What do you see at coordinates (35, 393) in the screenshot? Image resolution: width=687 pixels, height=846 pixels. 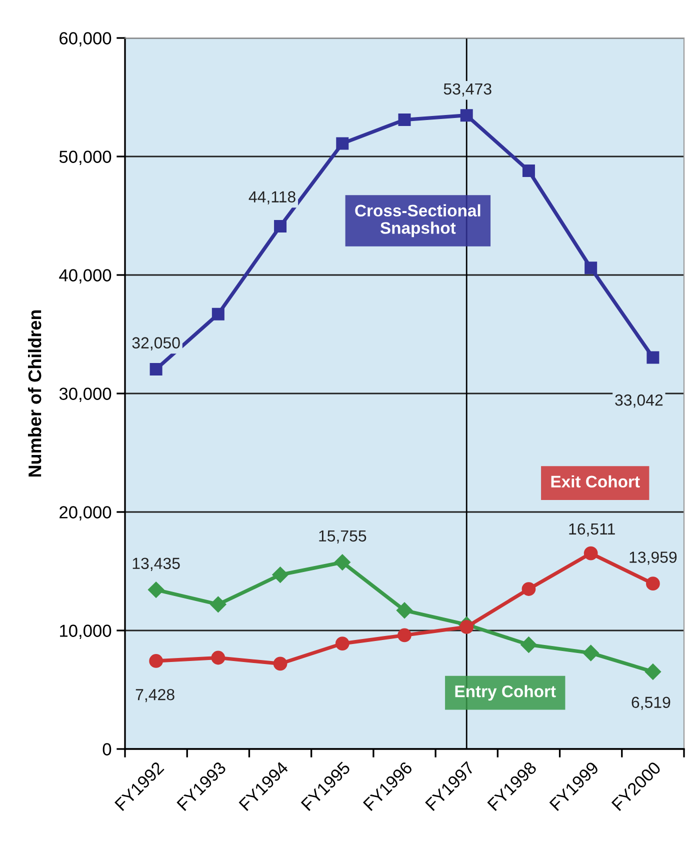 I see `y-axis-title: Number of Children` at bounding box center [35, 393].